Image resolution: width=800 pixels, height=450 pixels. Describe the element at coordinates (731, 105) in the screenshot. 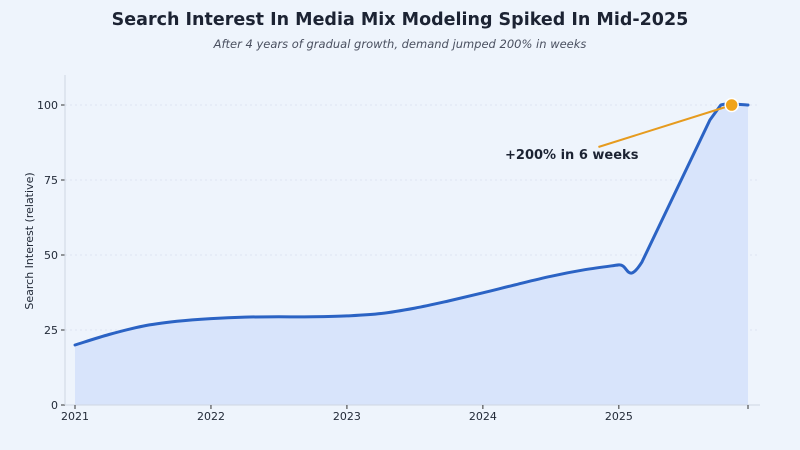

I see `annotation-marker` at that location.